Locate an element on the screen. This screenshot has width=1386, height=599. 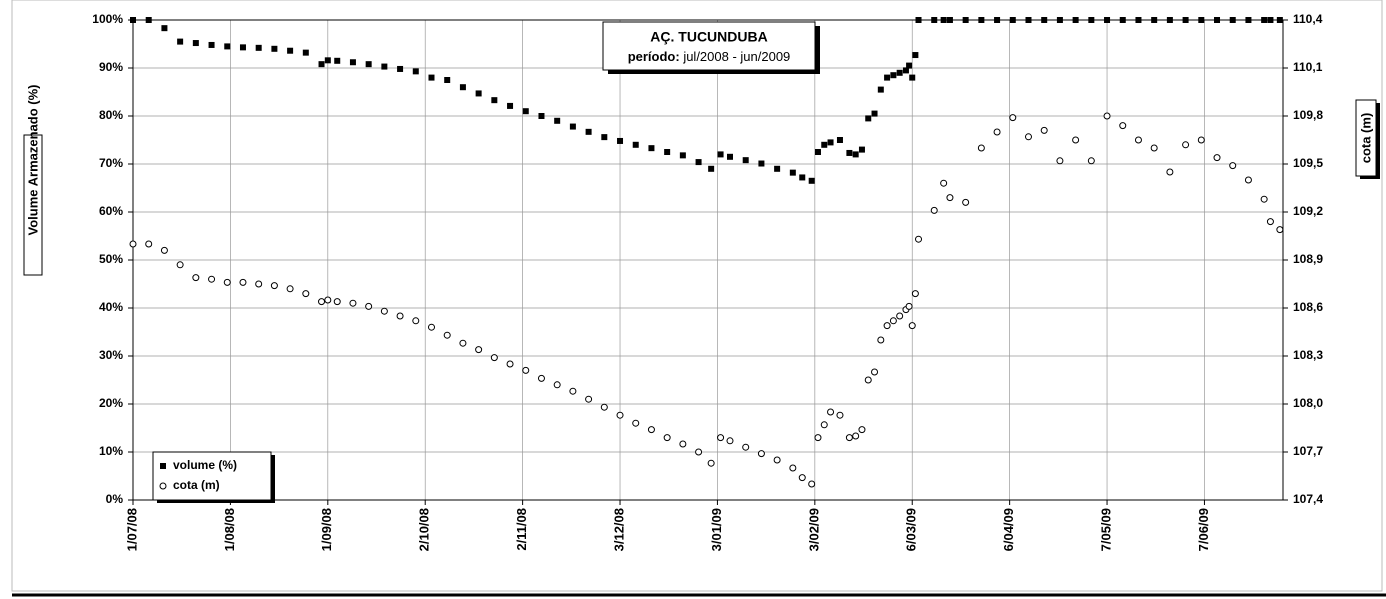
y-tick-label: 100% is located at coordinates (107, 19).